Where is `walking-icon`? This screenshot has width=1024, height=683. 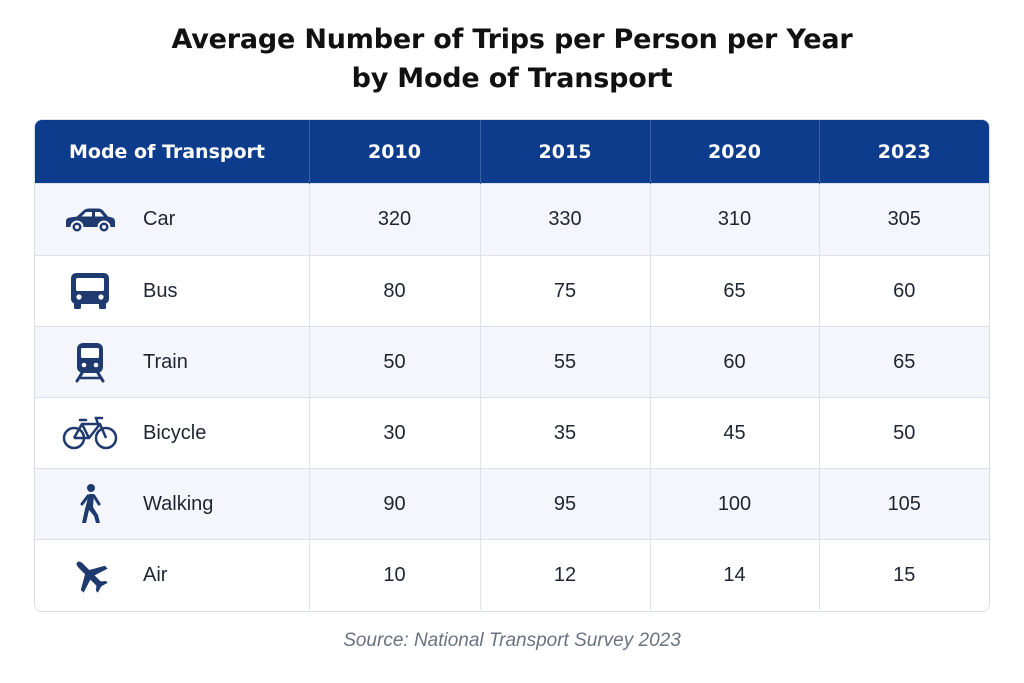
walking-icon is located at coordinates (90, 504).